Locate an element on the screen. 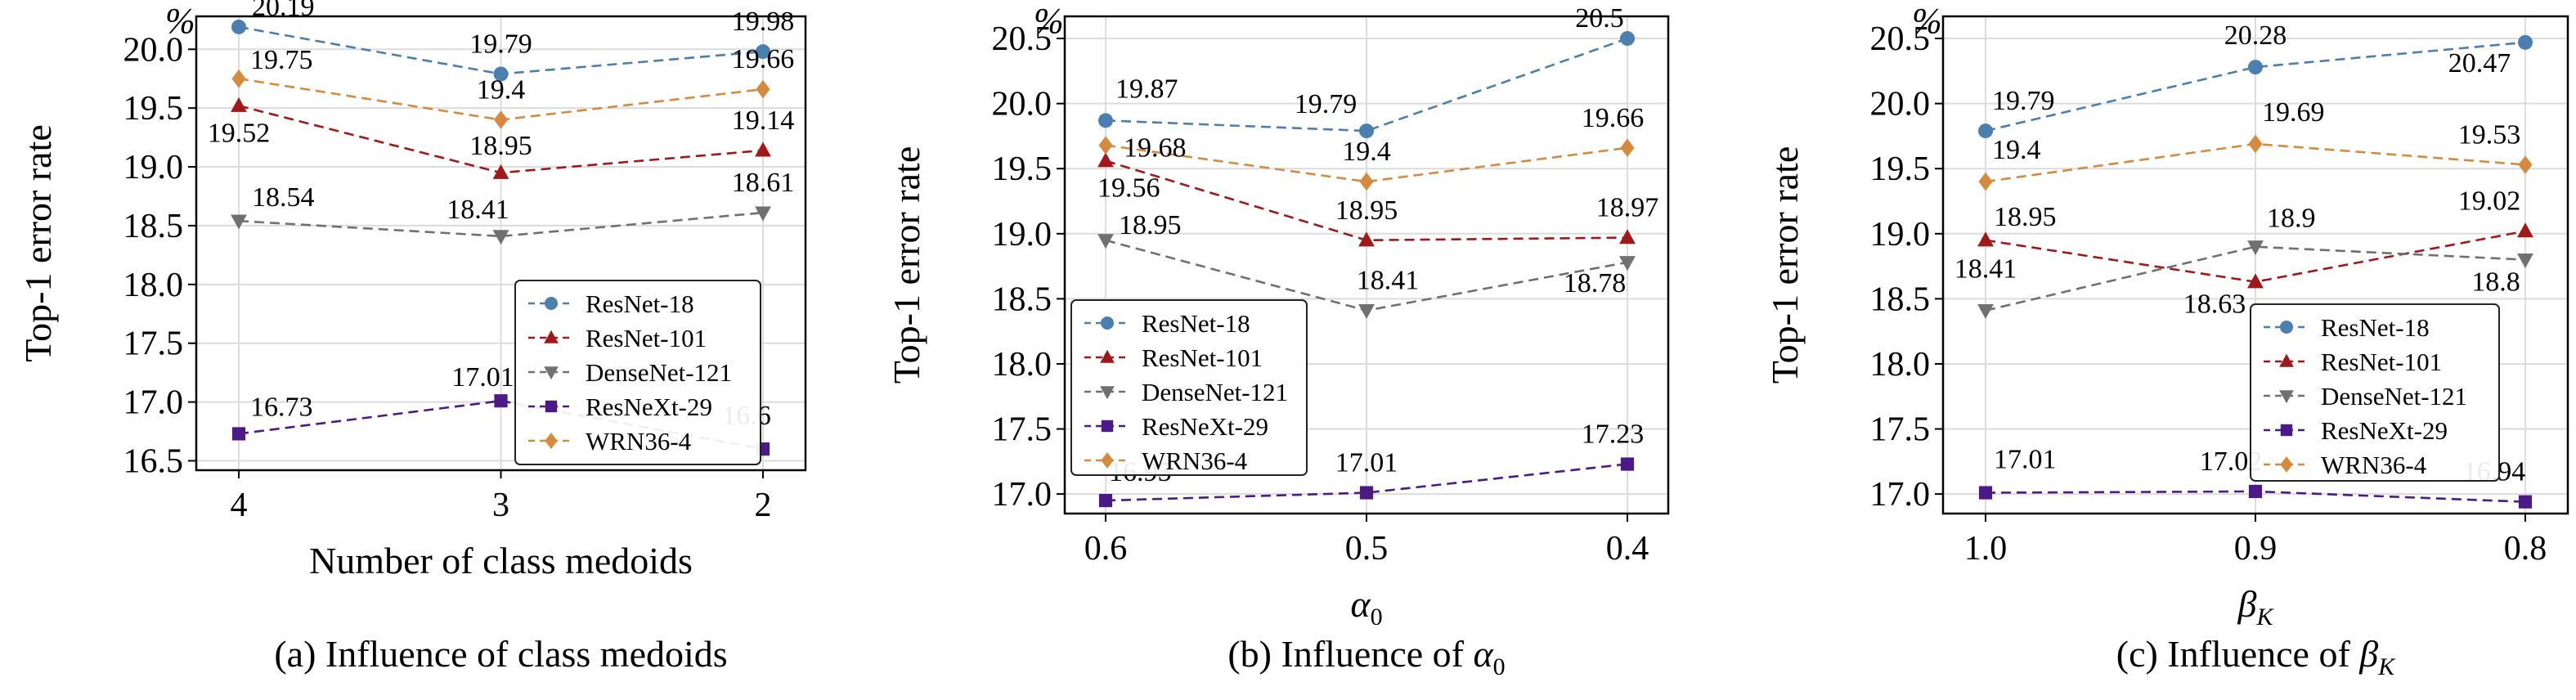 This screenshot has width=2576, height=700. series-densenet-121: 18.95 18.41 18.78 is located at coordinates (1366, 265).